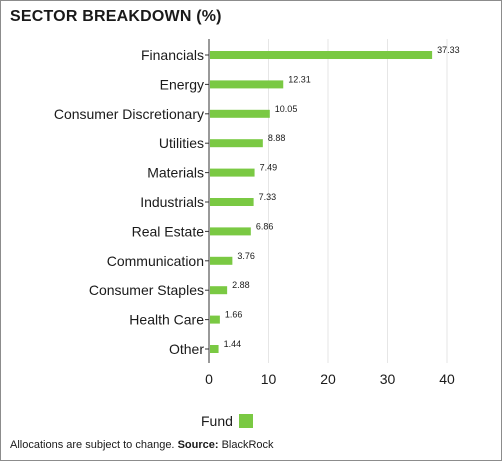 The height and width of the screenshot is (461, 502). I want to click on legend-label: Fund, so click(217, 421).